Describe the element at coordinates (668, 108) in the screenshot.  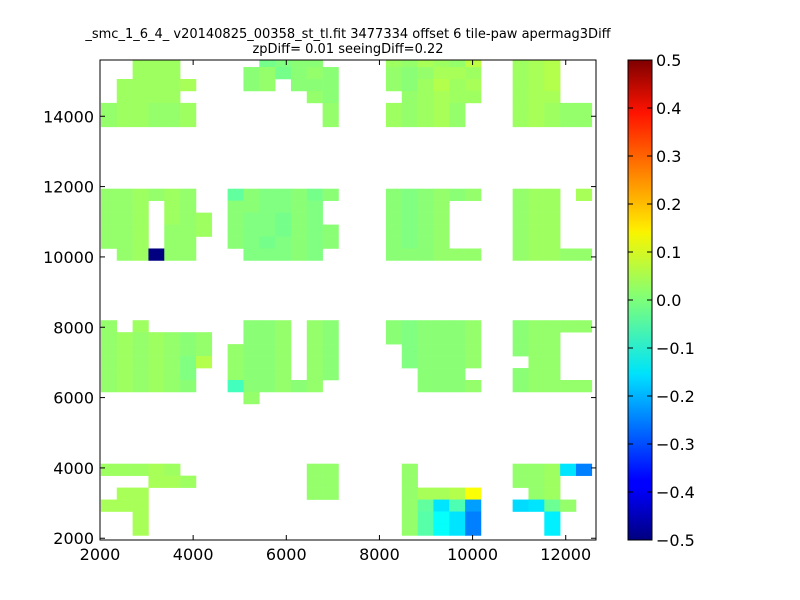
I see `colorbar-tick-label: 0.4` at that location.